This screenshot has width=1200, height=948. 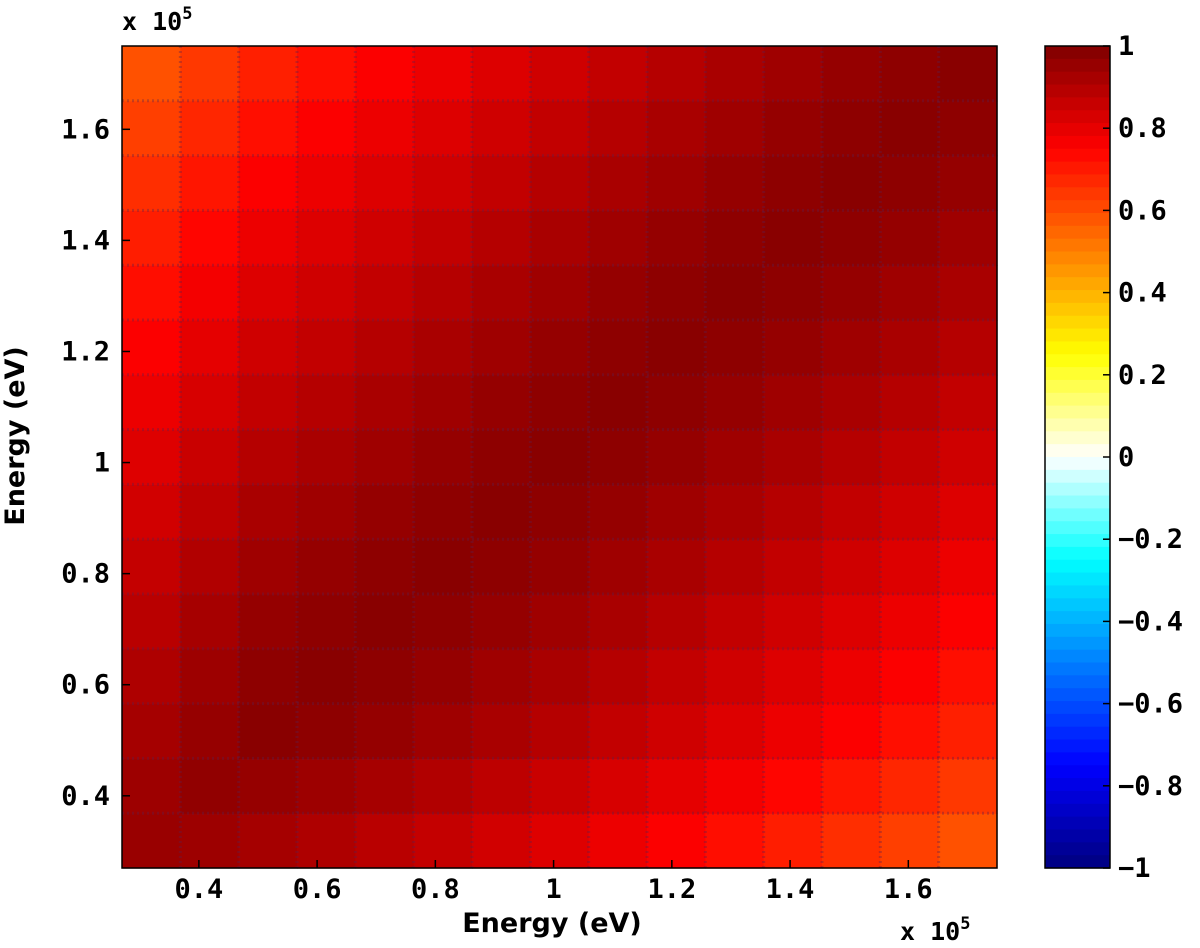 What do you see at coordinates (1142, 128) in the screenshot?
I see `colorbar-tick-label: 0.8` at bounding box center [1142, 128].